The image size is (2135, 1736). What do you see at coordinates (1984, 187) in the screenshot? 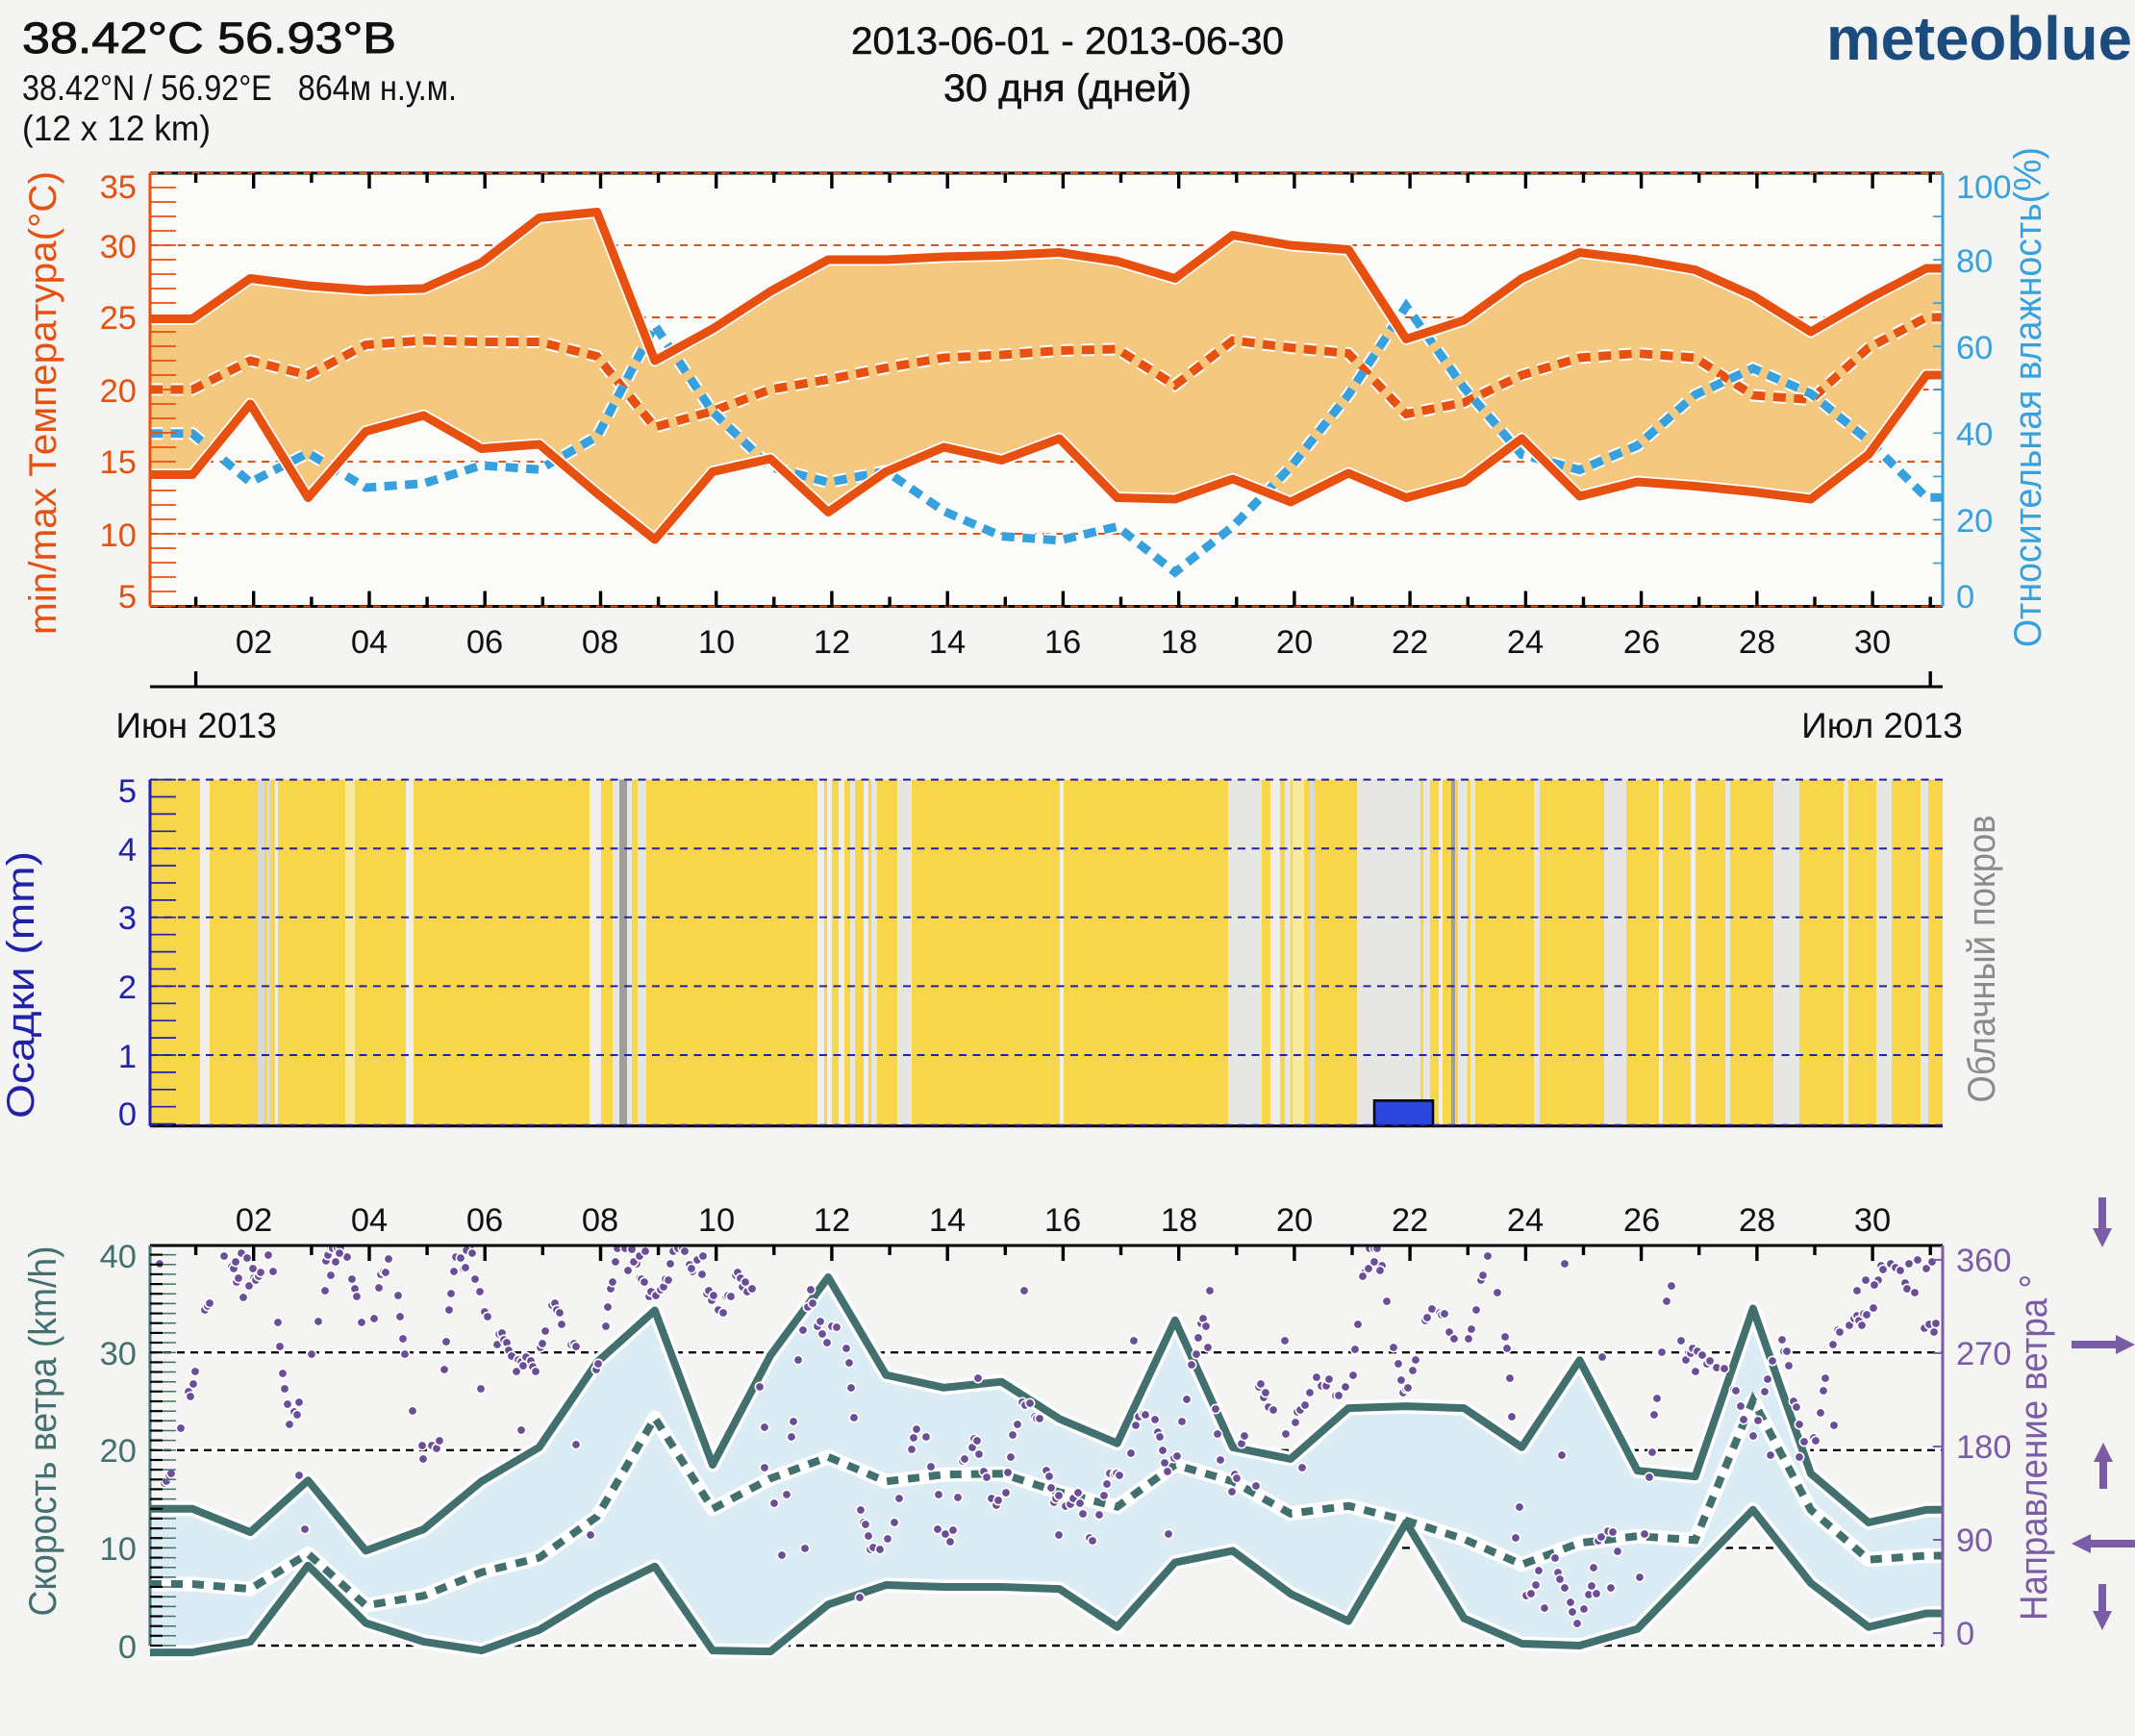
I see `svg-text: 100` at bounding box center [1984, 187].